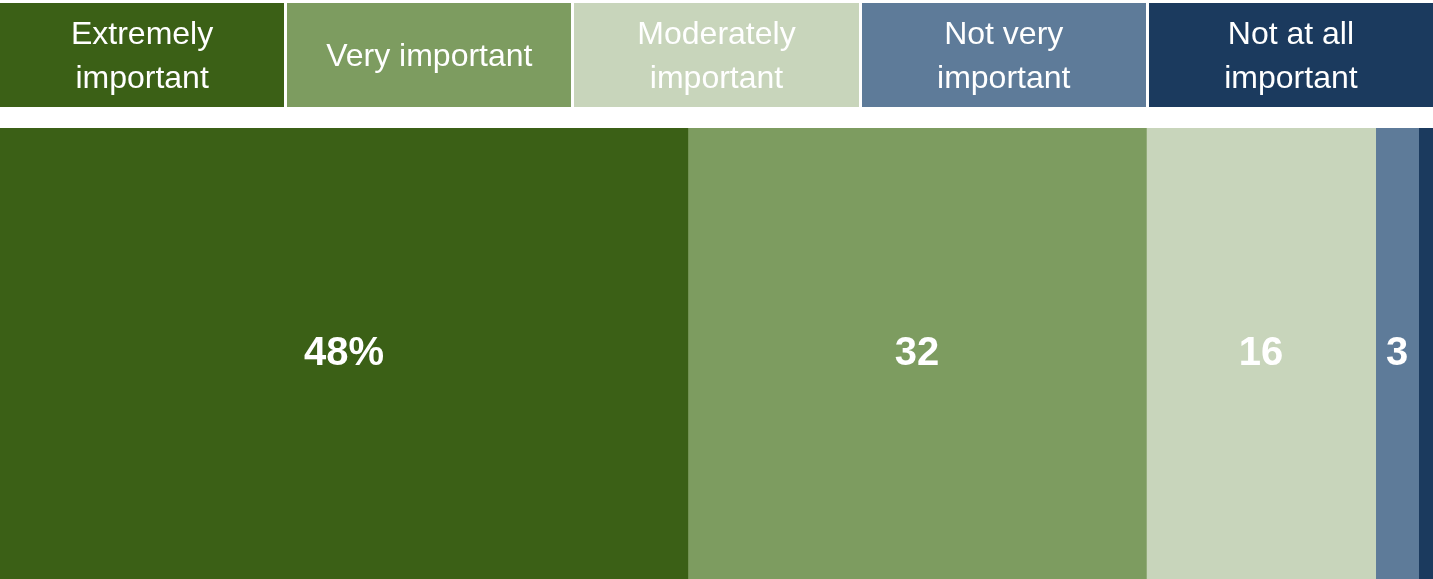 The width and height of the screenshot is (1433, 579). Describe the element at coordinates (1397, 350) in the screenshot. I see `data-label: 3` at that location.